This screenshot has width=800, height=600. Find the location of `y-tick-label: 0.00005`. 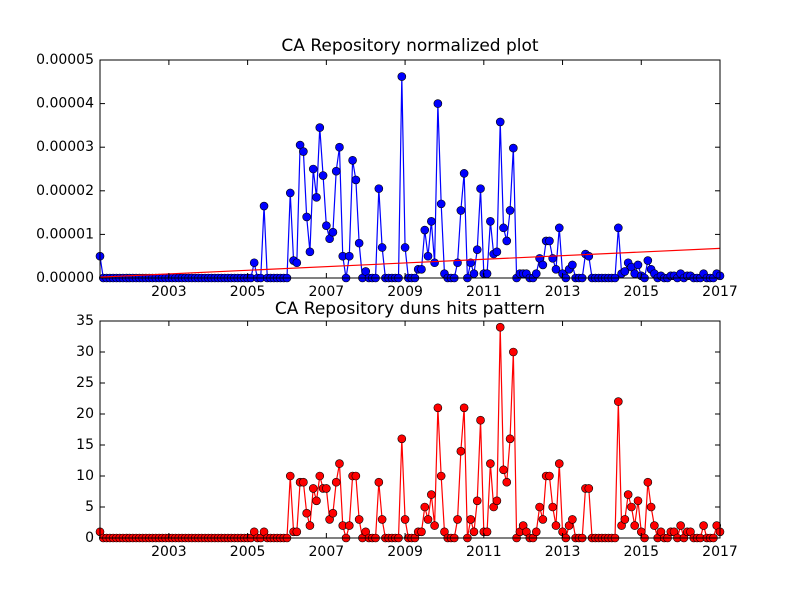

y-tick-label: 0.00005 is located at coordinates (65, 60).